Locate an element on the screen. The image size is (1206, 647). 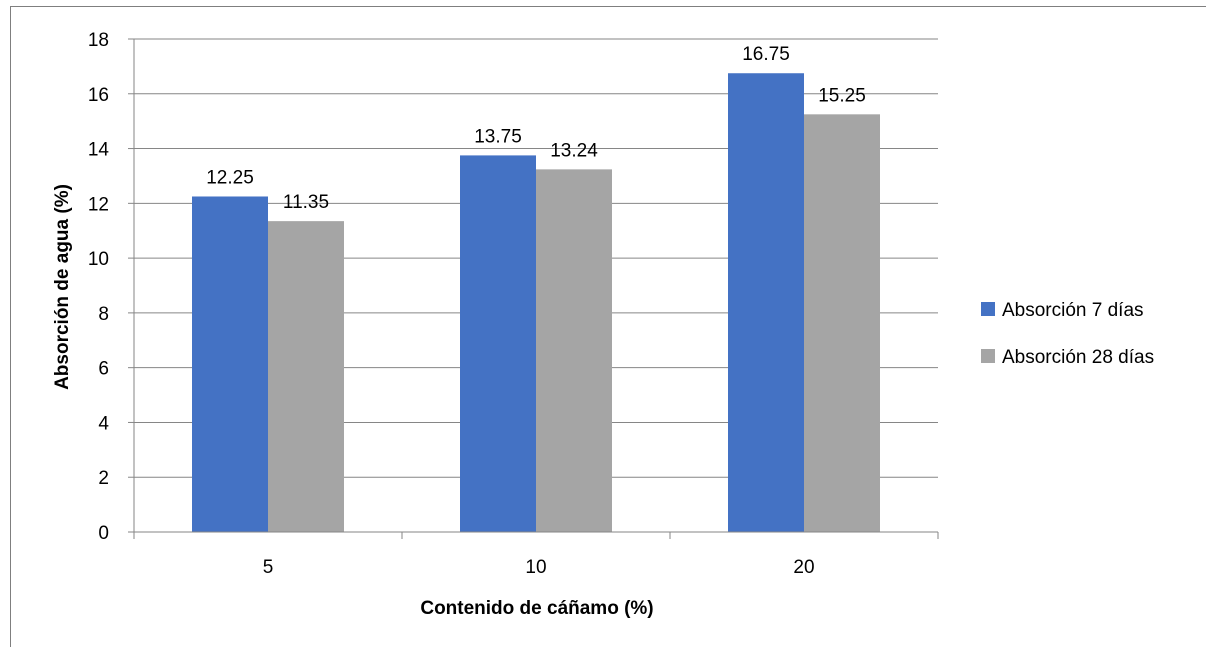
y-tick-label-4: 4 is located at coordinates (103, 423).